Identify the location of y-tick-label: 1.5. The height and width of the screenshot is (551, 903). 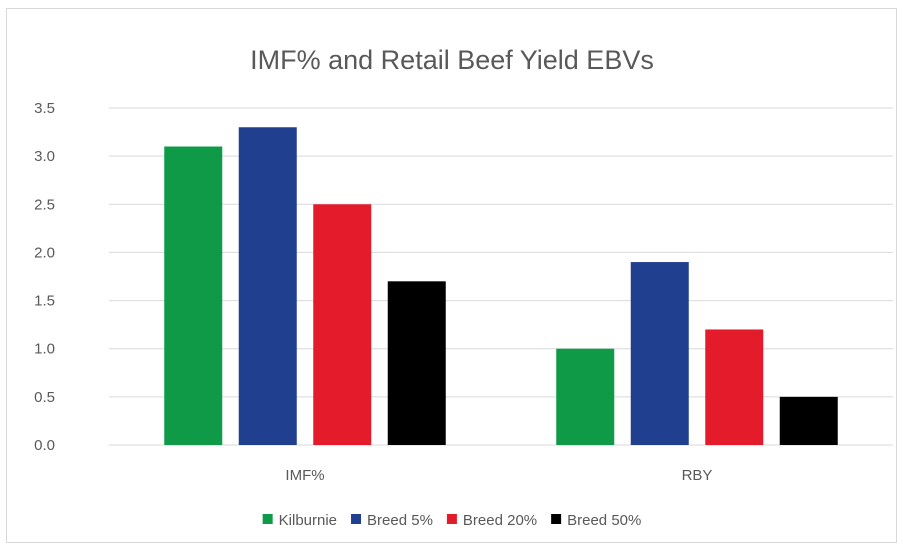
(44, 301).